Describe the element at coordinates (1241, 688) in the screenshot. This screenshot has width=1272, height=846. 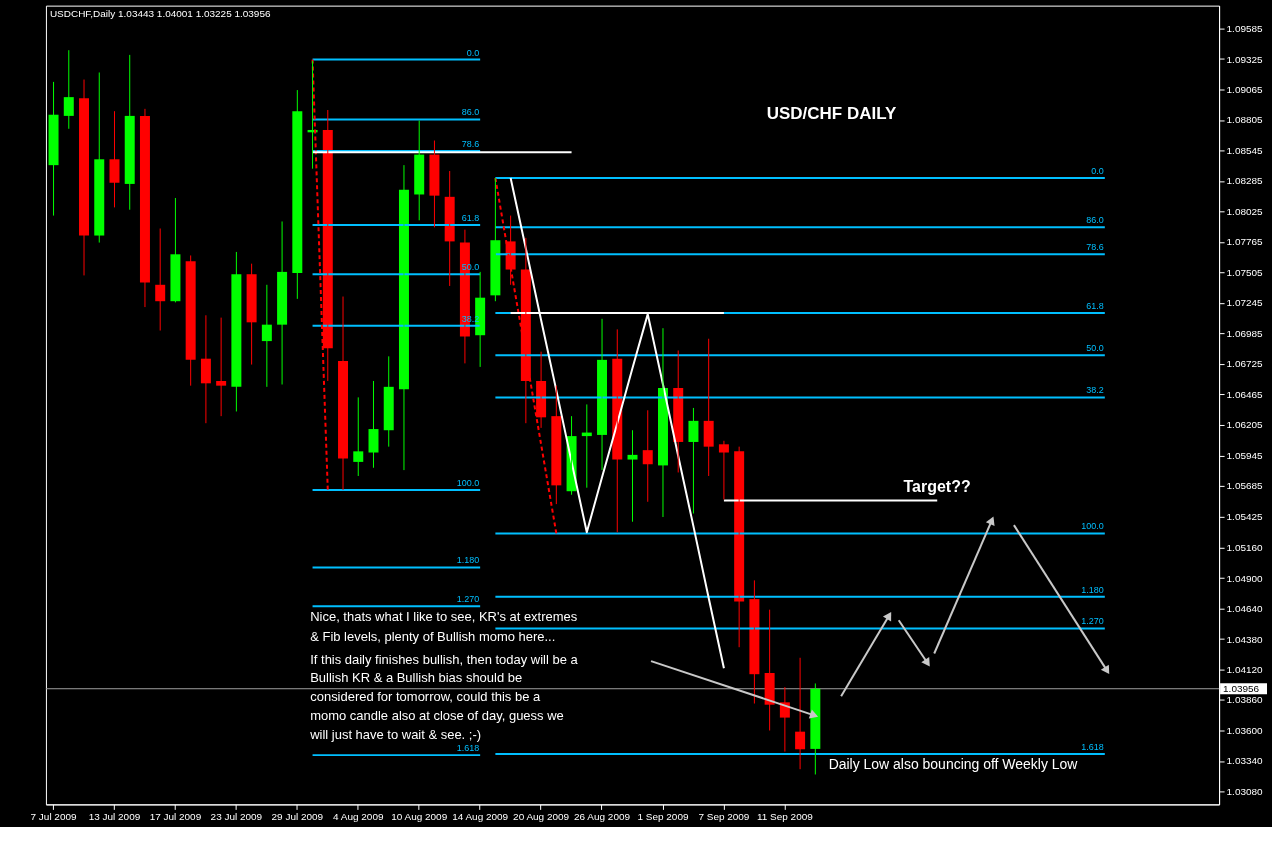
I see `ref-line-label: 1.03956` at that location.